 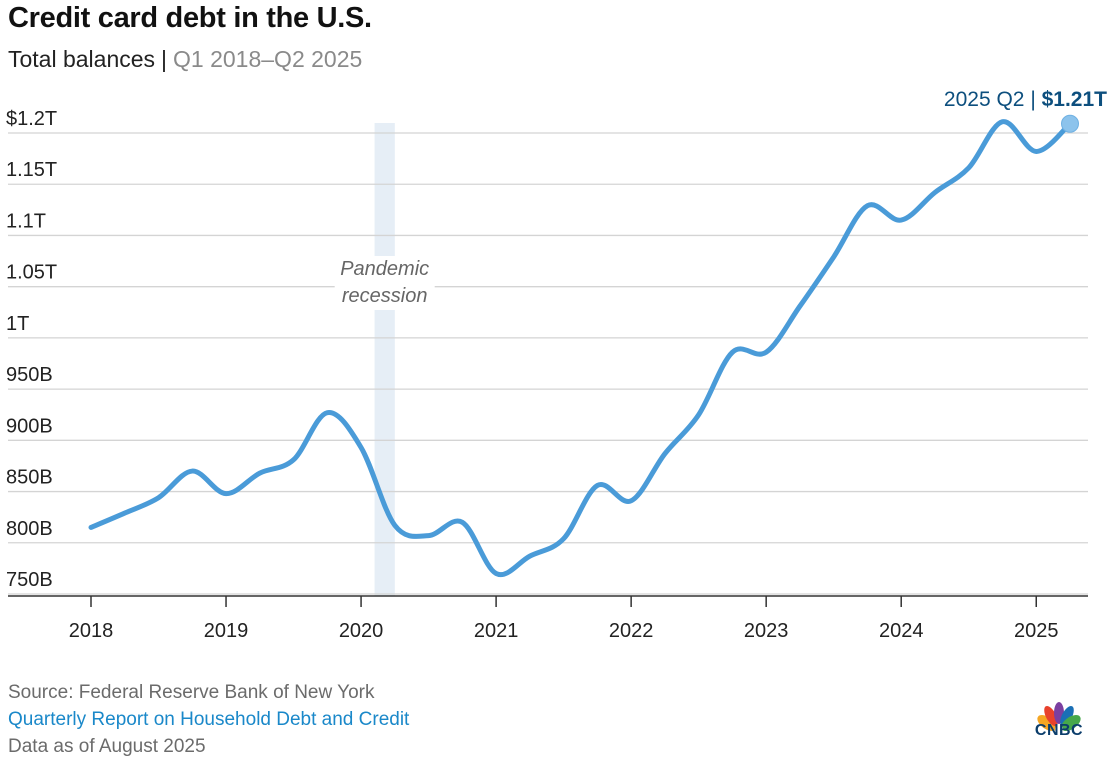 I want to click on data-as-of-note: Data as of August 2025, so click(x=107, y=746).